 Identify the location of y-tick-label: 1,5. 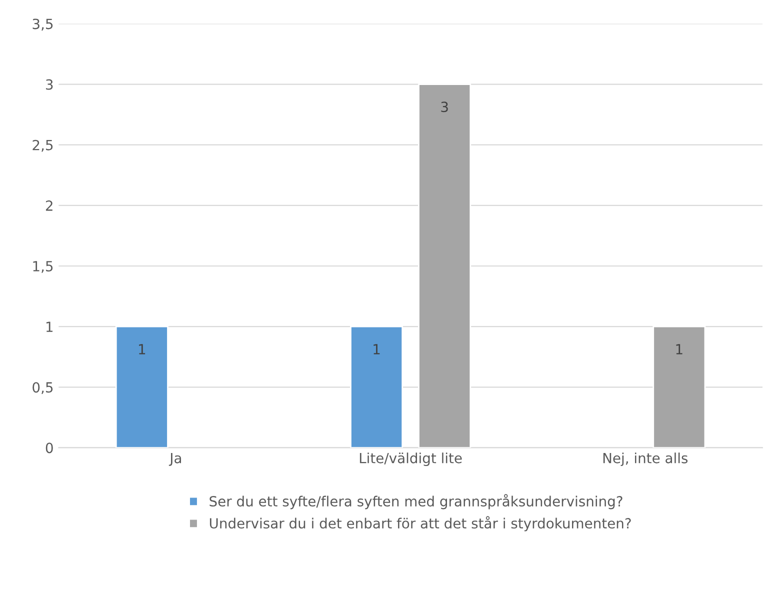
(43, 267).